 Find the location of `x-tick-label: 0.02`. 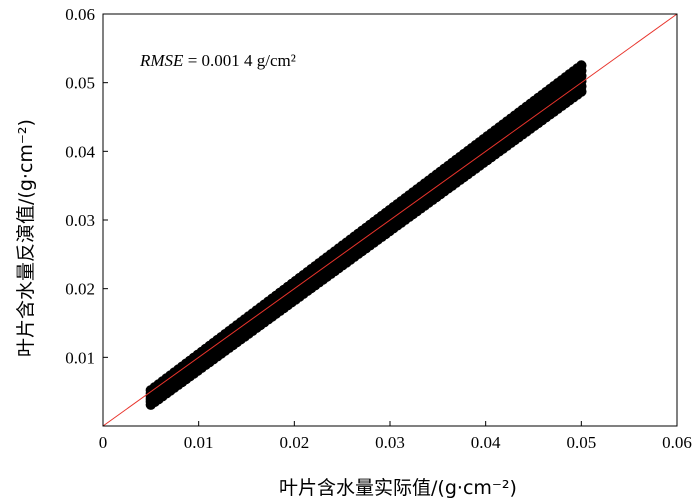

x-tick-label: 0.02 is located at coordinates (294, 442).